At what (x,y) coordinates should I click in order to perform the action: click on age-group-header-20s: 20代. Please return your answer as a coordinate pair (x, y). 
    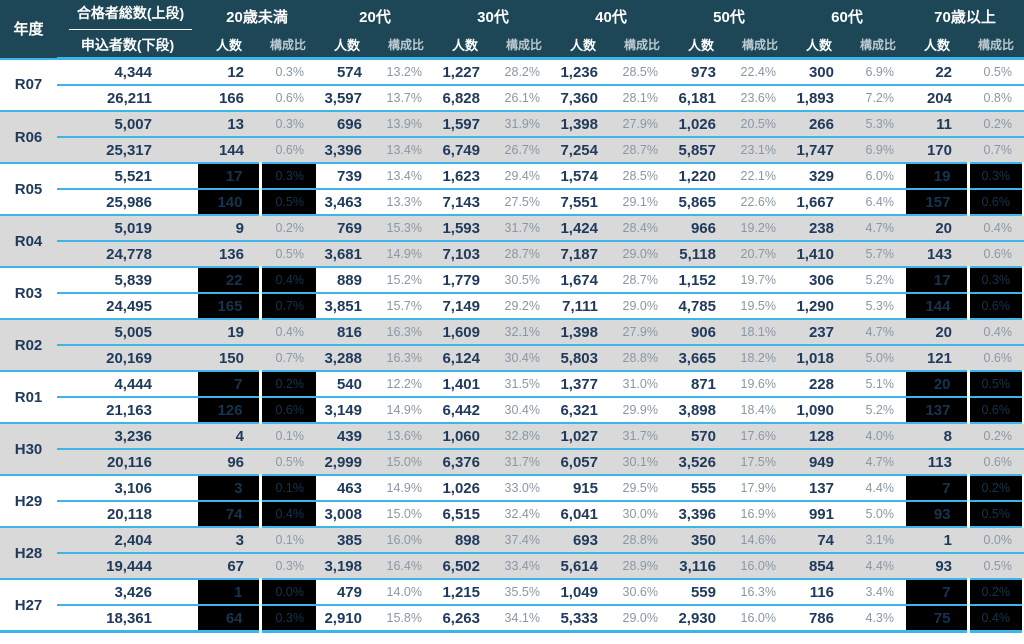
    Looking at the image, I should click on (375, 16).